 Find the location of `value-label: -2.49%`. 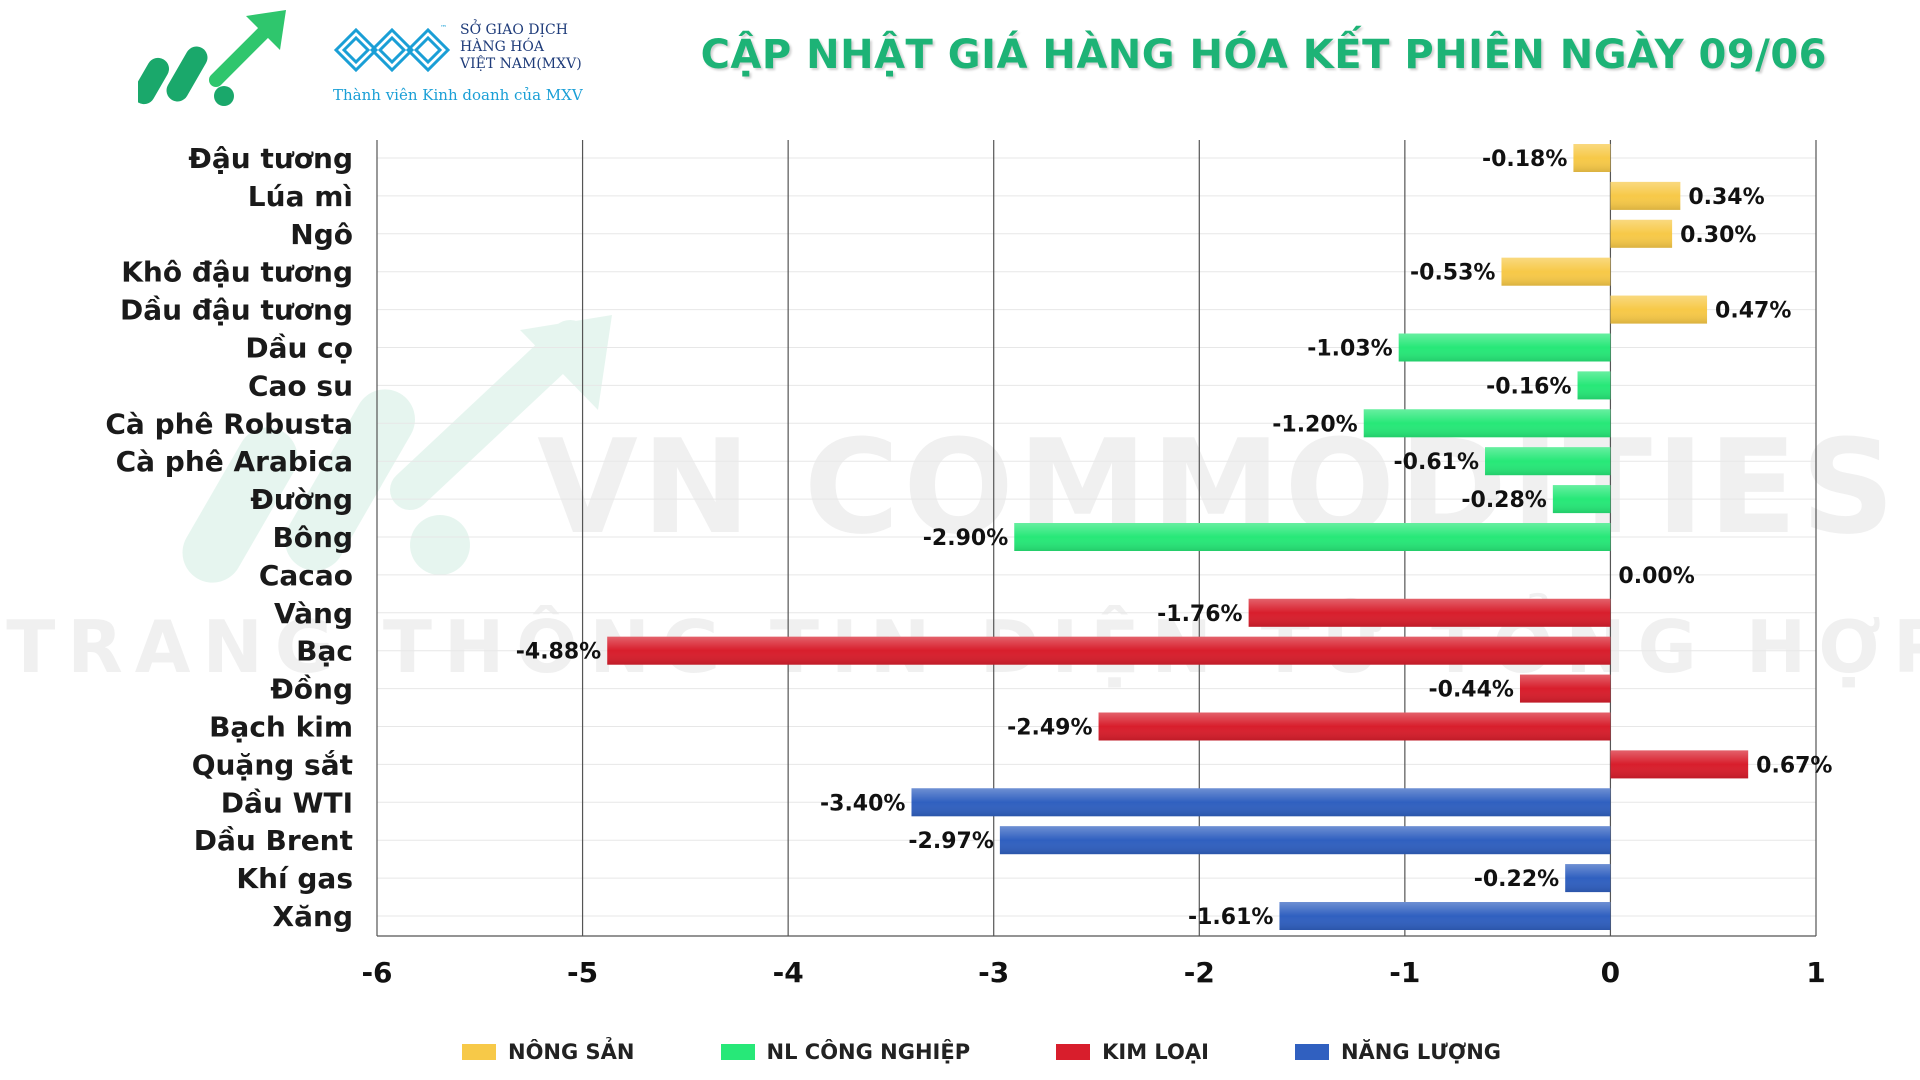

value-label: -2.49% is located at coordinates (1049, 728).